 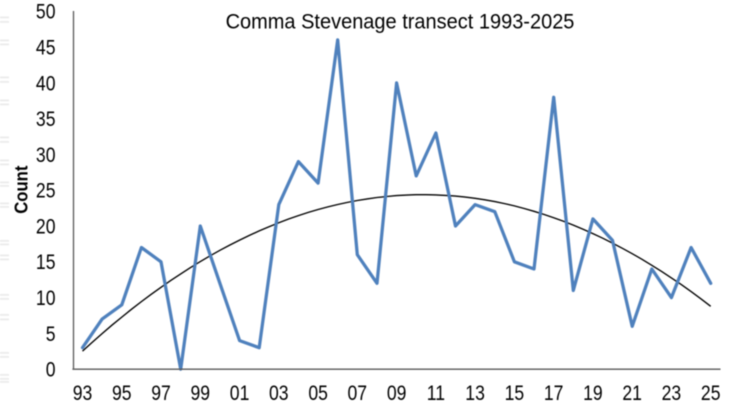 What do you see at coordinates (436, 394) in the screenshot?
I see `svg-text: 11` at bounding box center [436, 394].